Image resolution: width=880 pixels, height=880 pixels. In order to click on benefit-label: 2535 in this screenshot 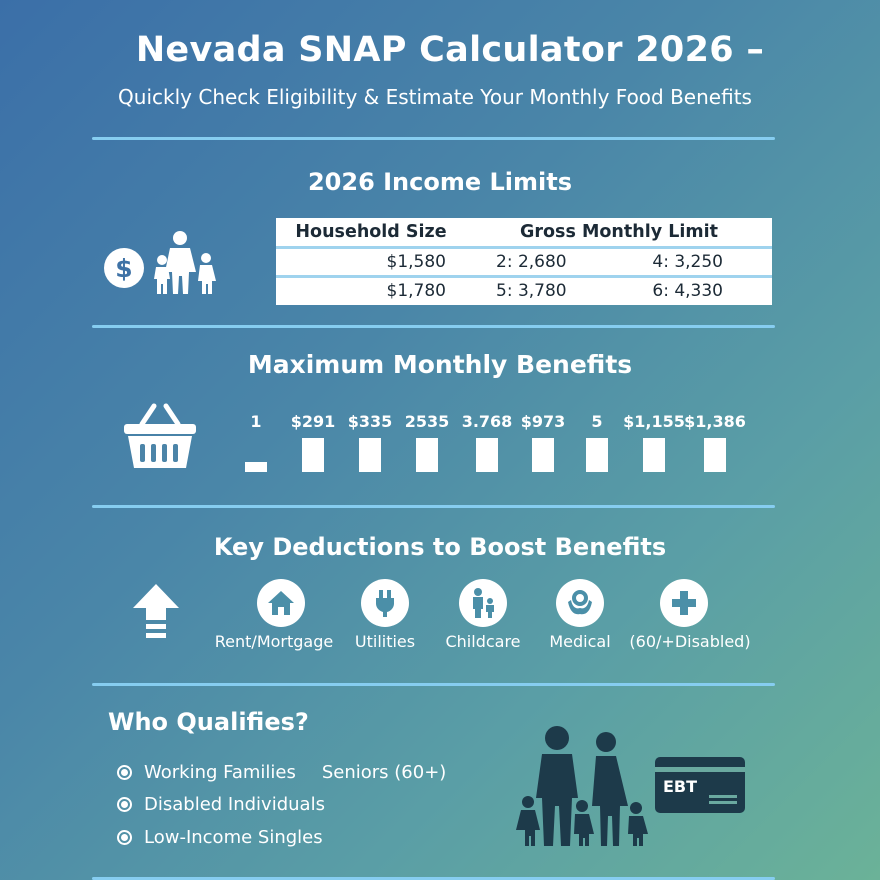, I will do `click(427, 421)`.